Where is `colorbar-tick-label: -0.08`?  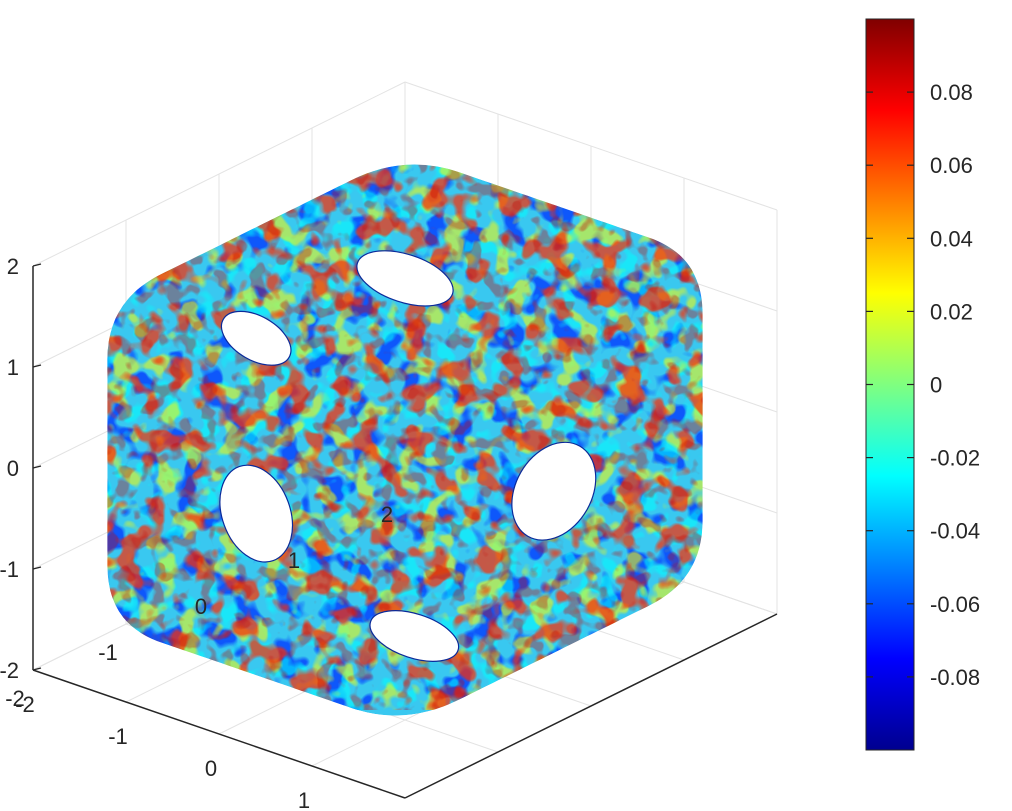
colorbar-tick-label: -0.08 is located at coordinates (955, 677).